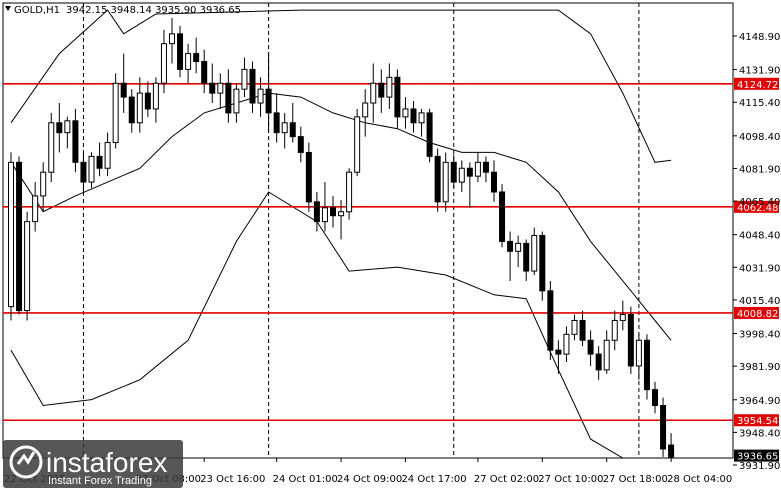  I want to click on ohlc-readout: 3942.15 3948.14 3935.90 3936.65, so click(153, 10).